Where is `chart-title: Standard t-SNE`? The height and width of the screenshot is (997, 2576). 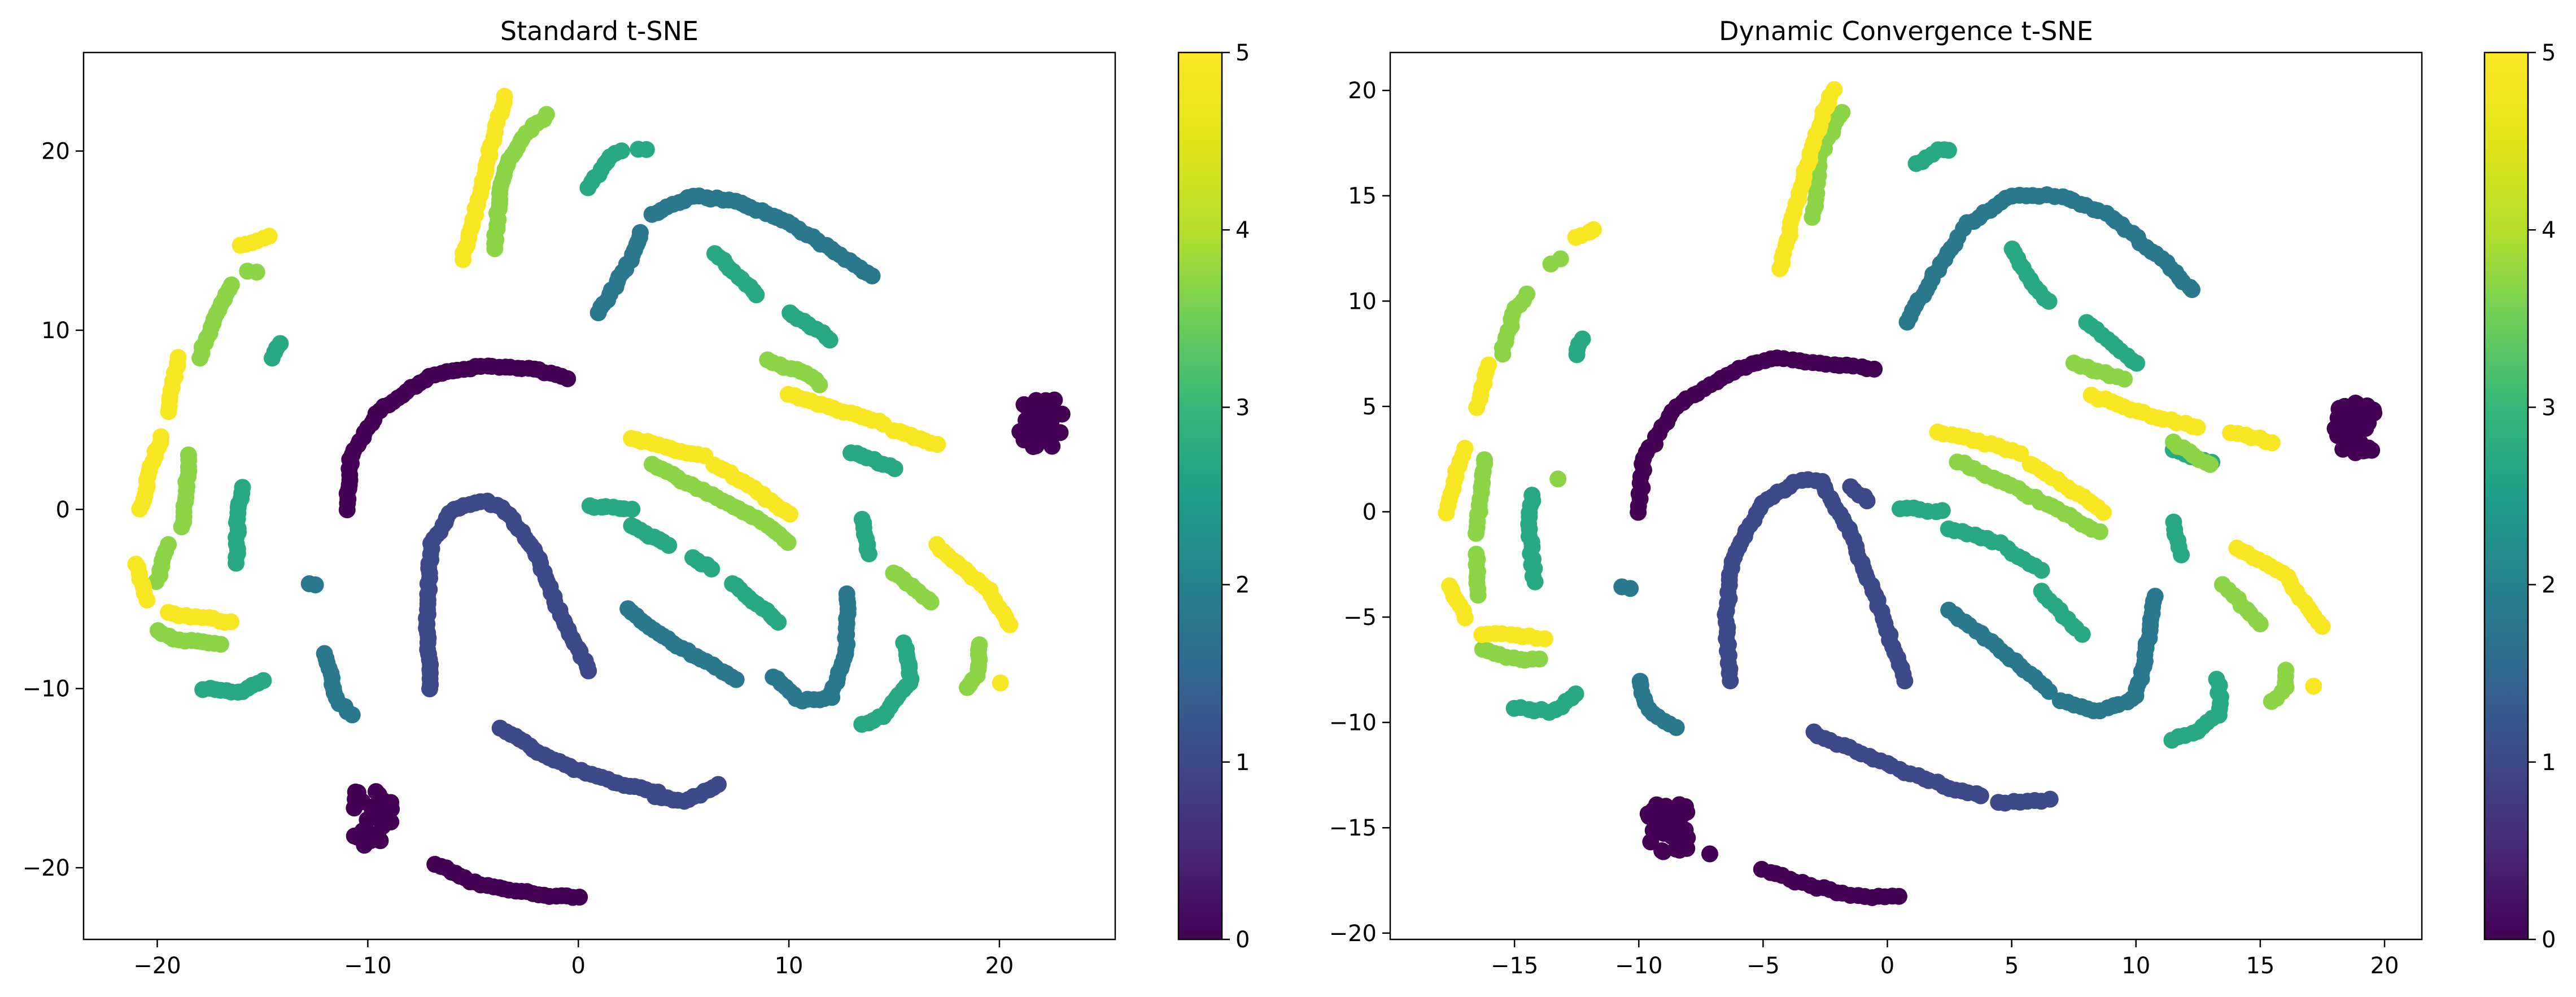 chart-title: Standard t-SNE is located at coordinates (599, 31).